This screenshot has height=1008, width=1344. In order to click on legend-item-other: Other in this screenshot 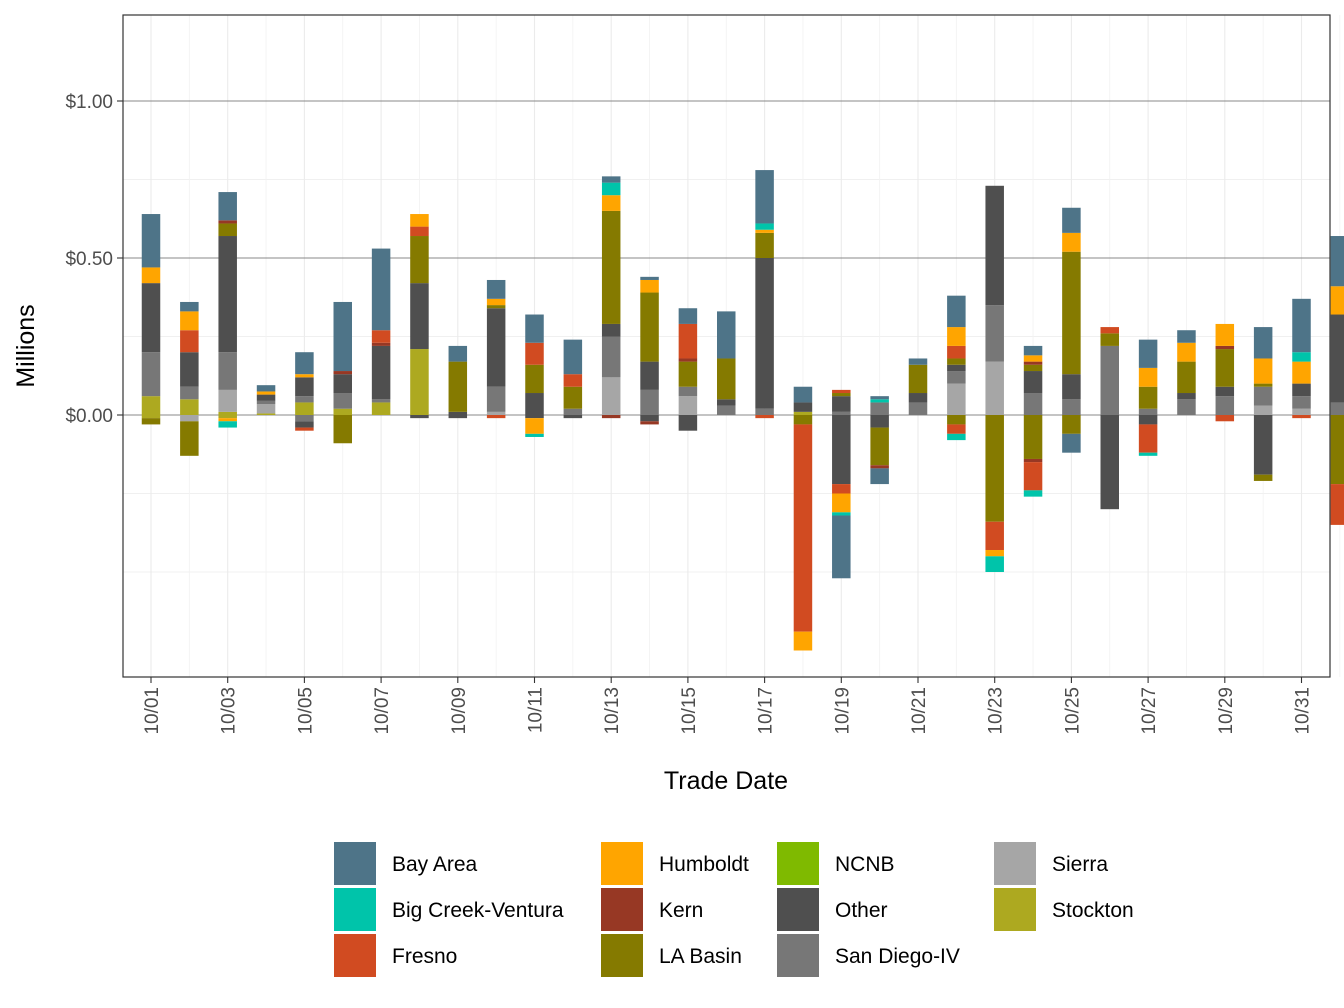, I will do `click(832, 909)`.